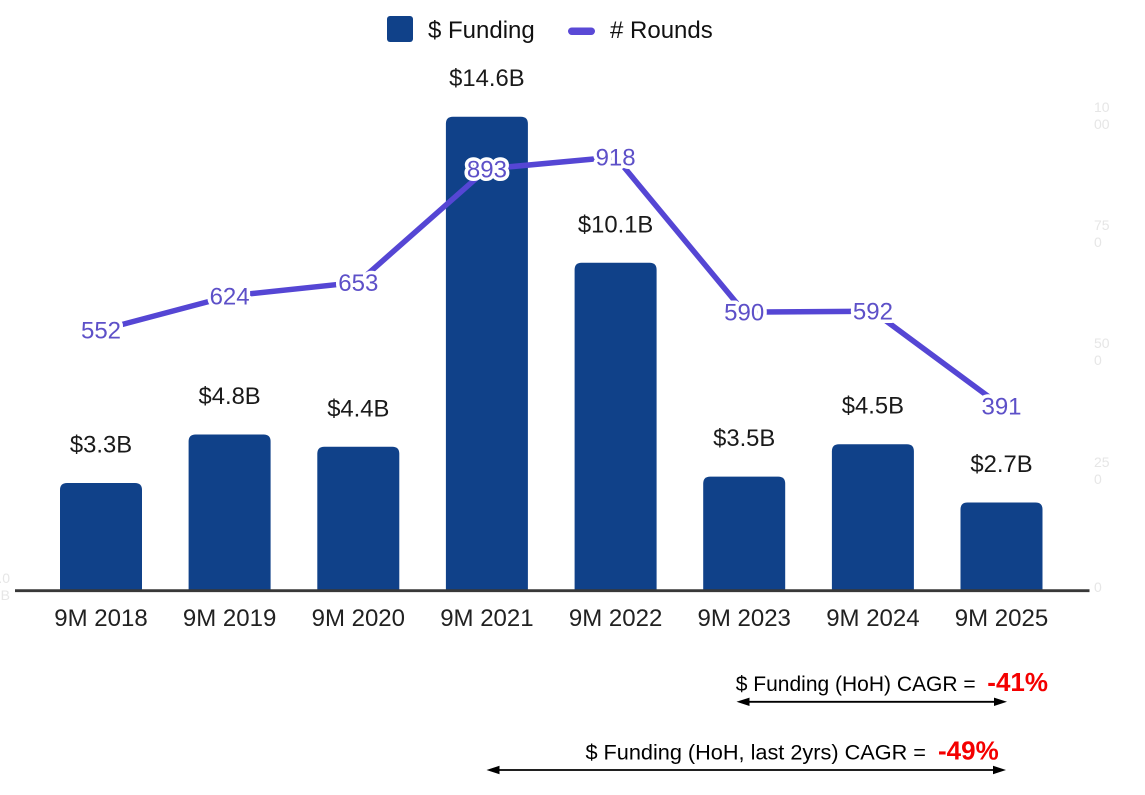 This screenshot has height=795, width=1145. What do you see at coordinates (616, 158) in the screenshot?
I see `svg-text: 918` at bounding box center [616, 158].